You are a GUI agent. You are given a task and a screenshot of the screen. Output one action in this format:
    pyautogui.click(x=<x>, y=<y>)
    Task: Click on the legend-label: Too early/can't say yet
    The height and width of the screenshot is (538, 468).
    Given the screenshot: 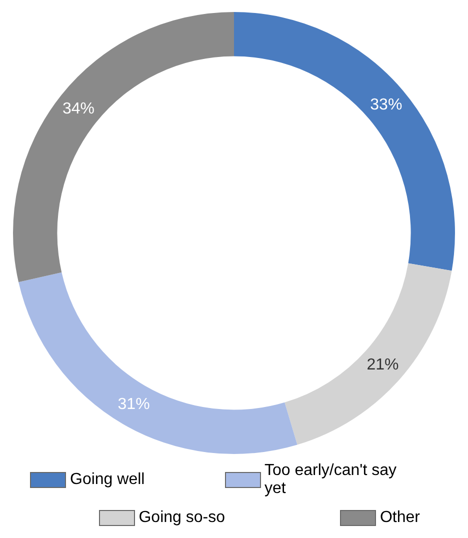 What is the action you would take?
    pyautogui.click(x=331, y=480)
    